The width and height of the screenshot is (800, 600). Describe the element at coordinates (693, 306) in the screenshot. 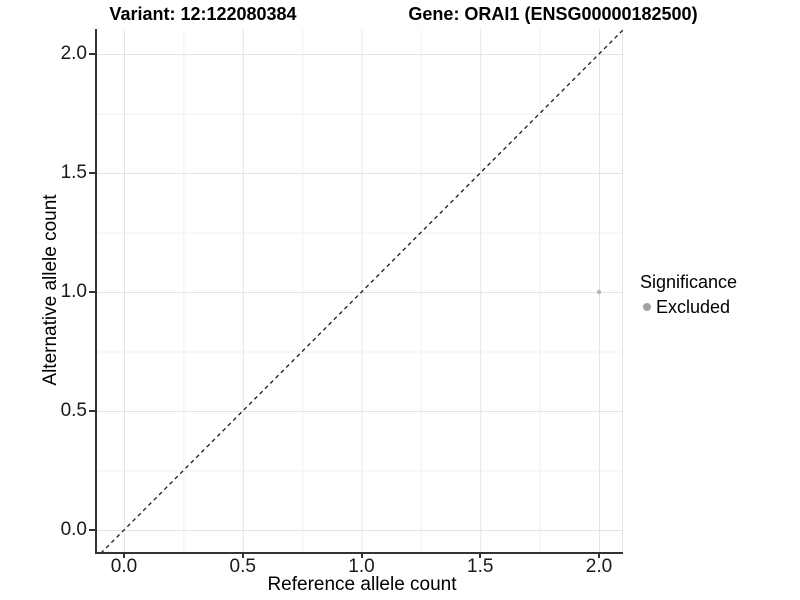

I see `legend-item-label: Excluded` at that location.